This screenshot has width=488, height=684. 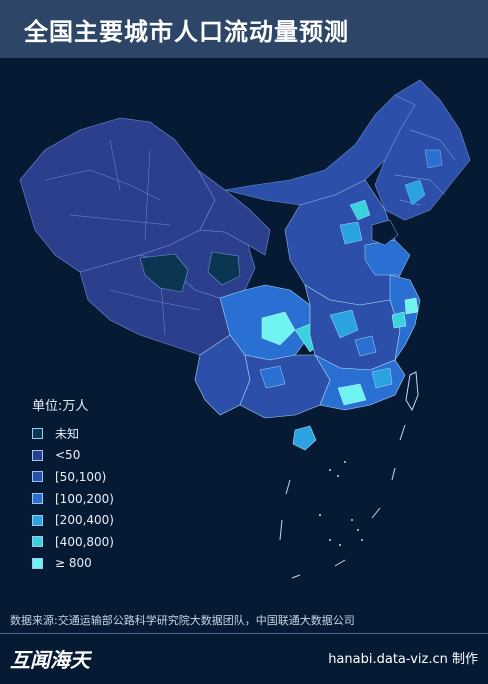 What do you see at coordinates (415, 192) in the screenshot?
I see `region-northeast-hot` at bounding box center [415, 192].